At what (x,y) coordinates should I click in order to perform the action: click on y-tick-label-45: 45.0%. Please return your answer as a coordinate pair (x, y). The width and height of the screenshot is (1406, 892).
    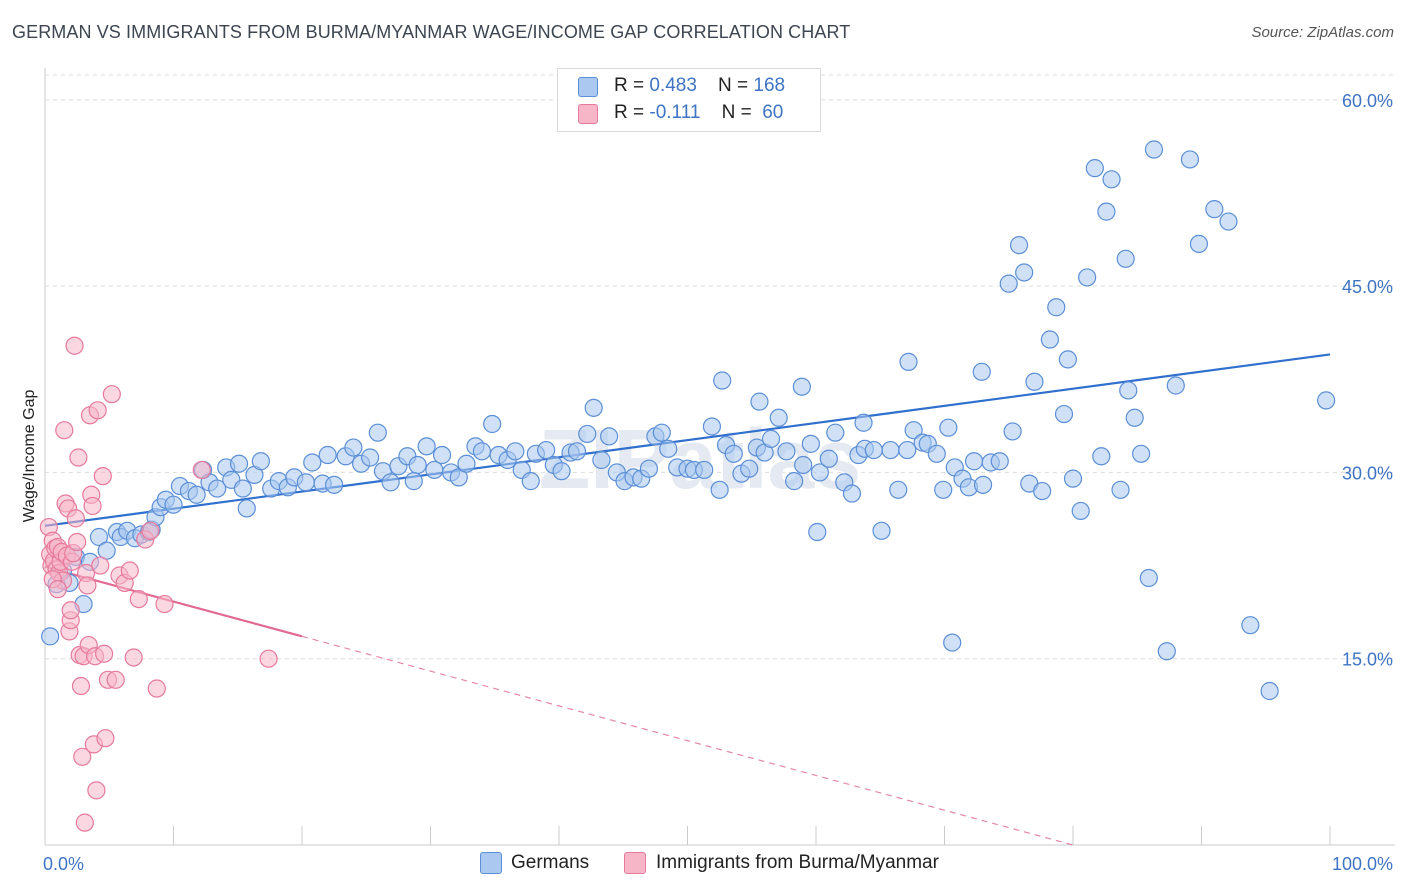
    Looking at the image, I should click on (1367, 287).